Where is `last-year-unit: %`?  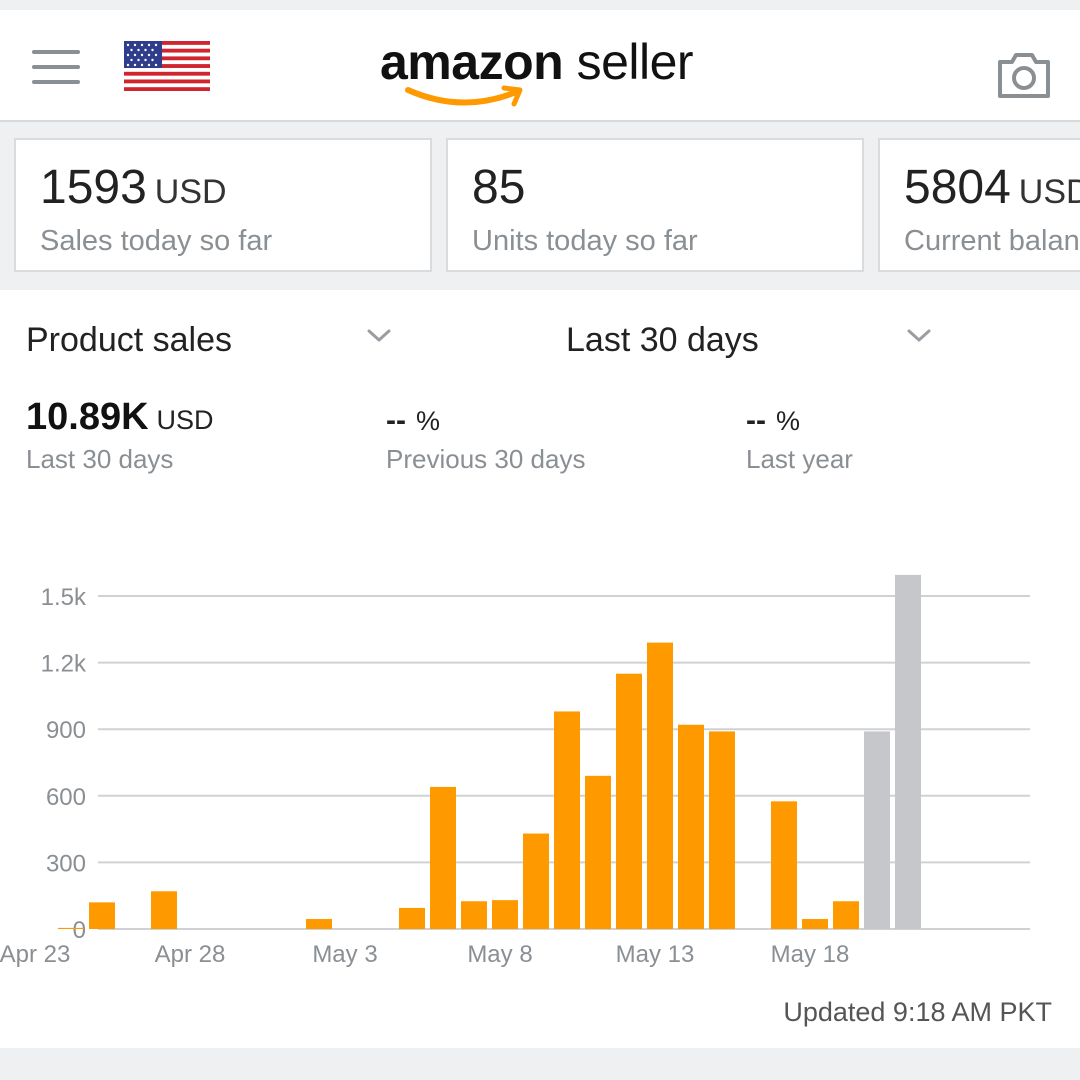 last-year-unit: % is located at coordinates (787, 421).